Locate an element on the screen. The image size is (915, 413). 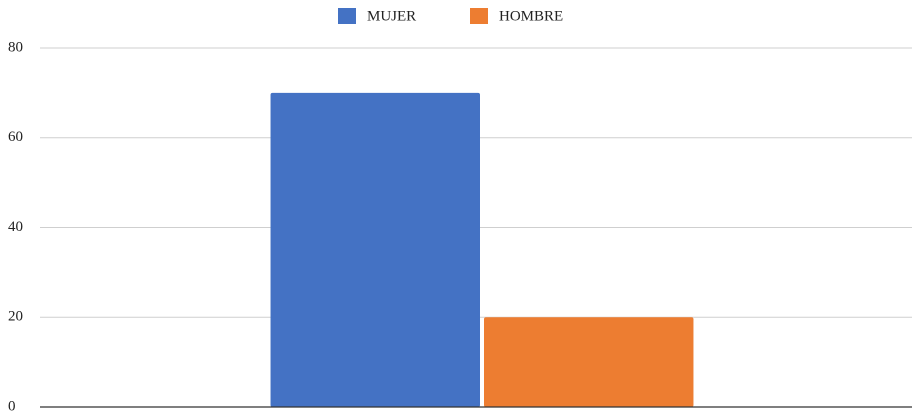
y-tick-label: 60 is located at coordinates (15, 137).